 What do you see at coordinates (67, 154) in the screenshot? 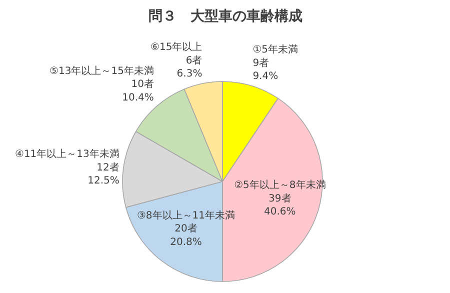
I see `slice-label: ④11年以上～13年未満` at bounding box center [67, 154].